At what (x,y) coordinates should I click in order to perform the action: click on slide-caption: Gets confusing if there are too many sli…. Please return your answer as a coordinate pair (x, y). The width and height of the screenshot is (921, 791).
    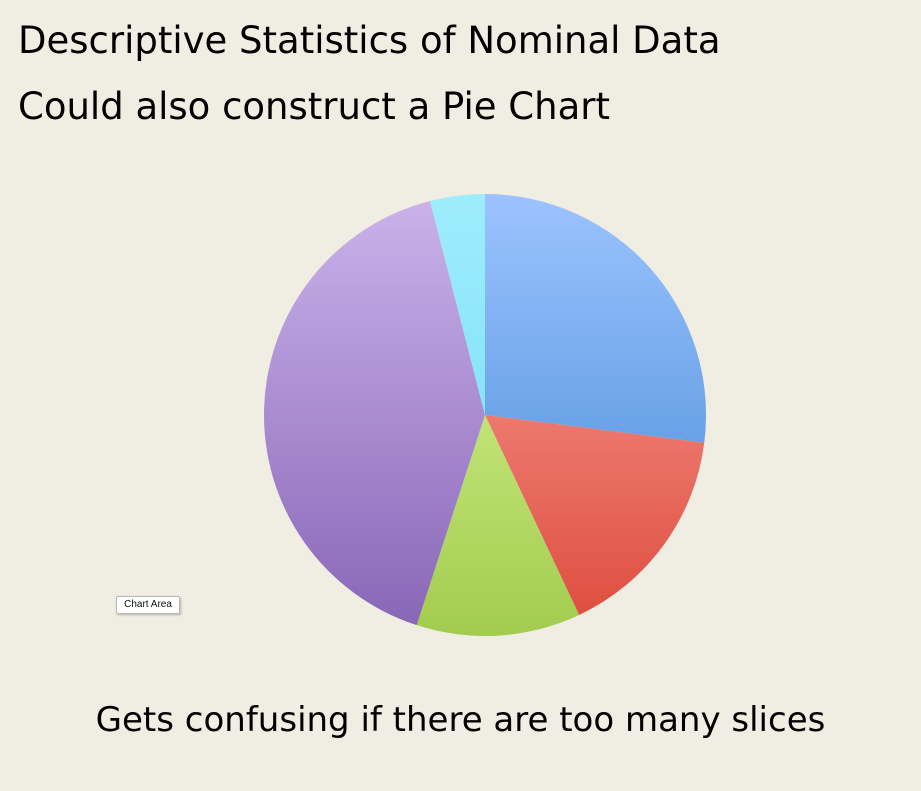
    Looking at the image, I should click on (460, 720).